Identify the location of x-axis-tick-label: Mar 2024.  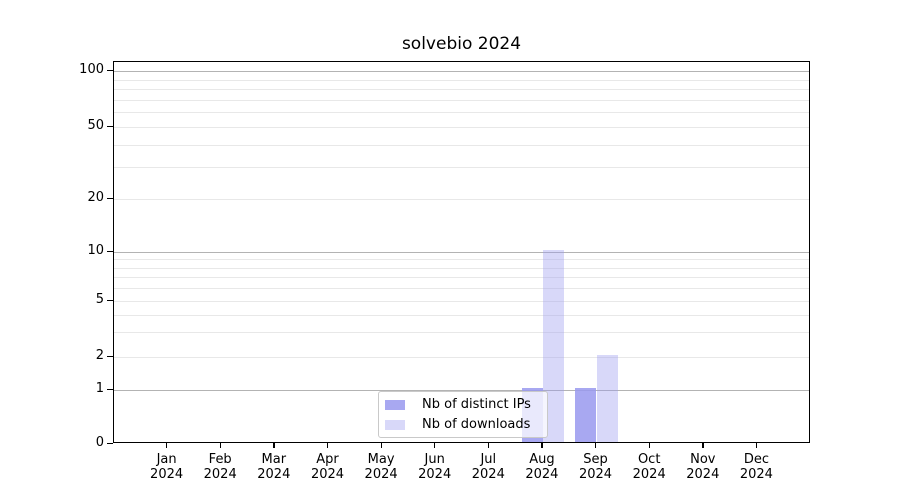
(274, 467).